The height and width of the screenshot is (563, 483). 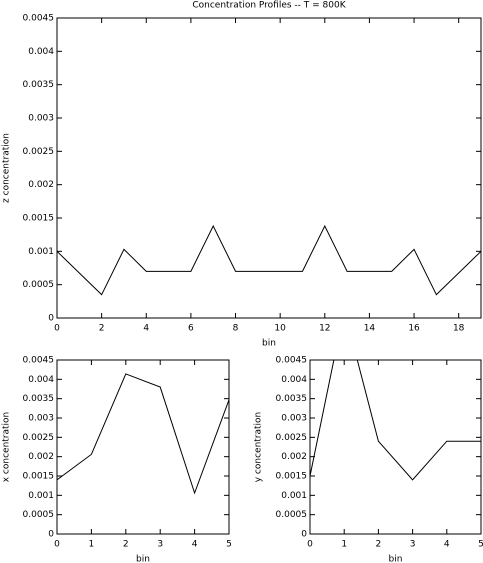 What do you see at coordinates (7, 447) in the screenshot?
I see `y-axis-label: x concentration` at bounding box center [7, 447].